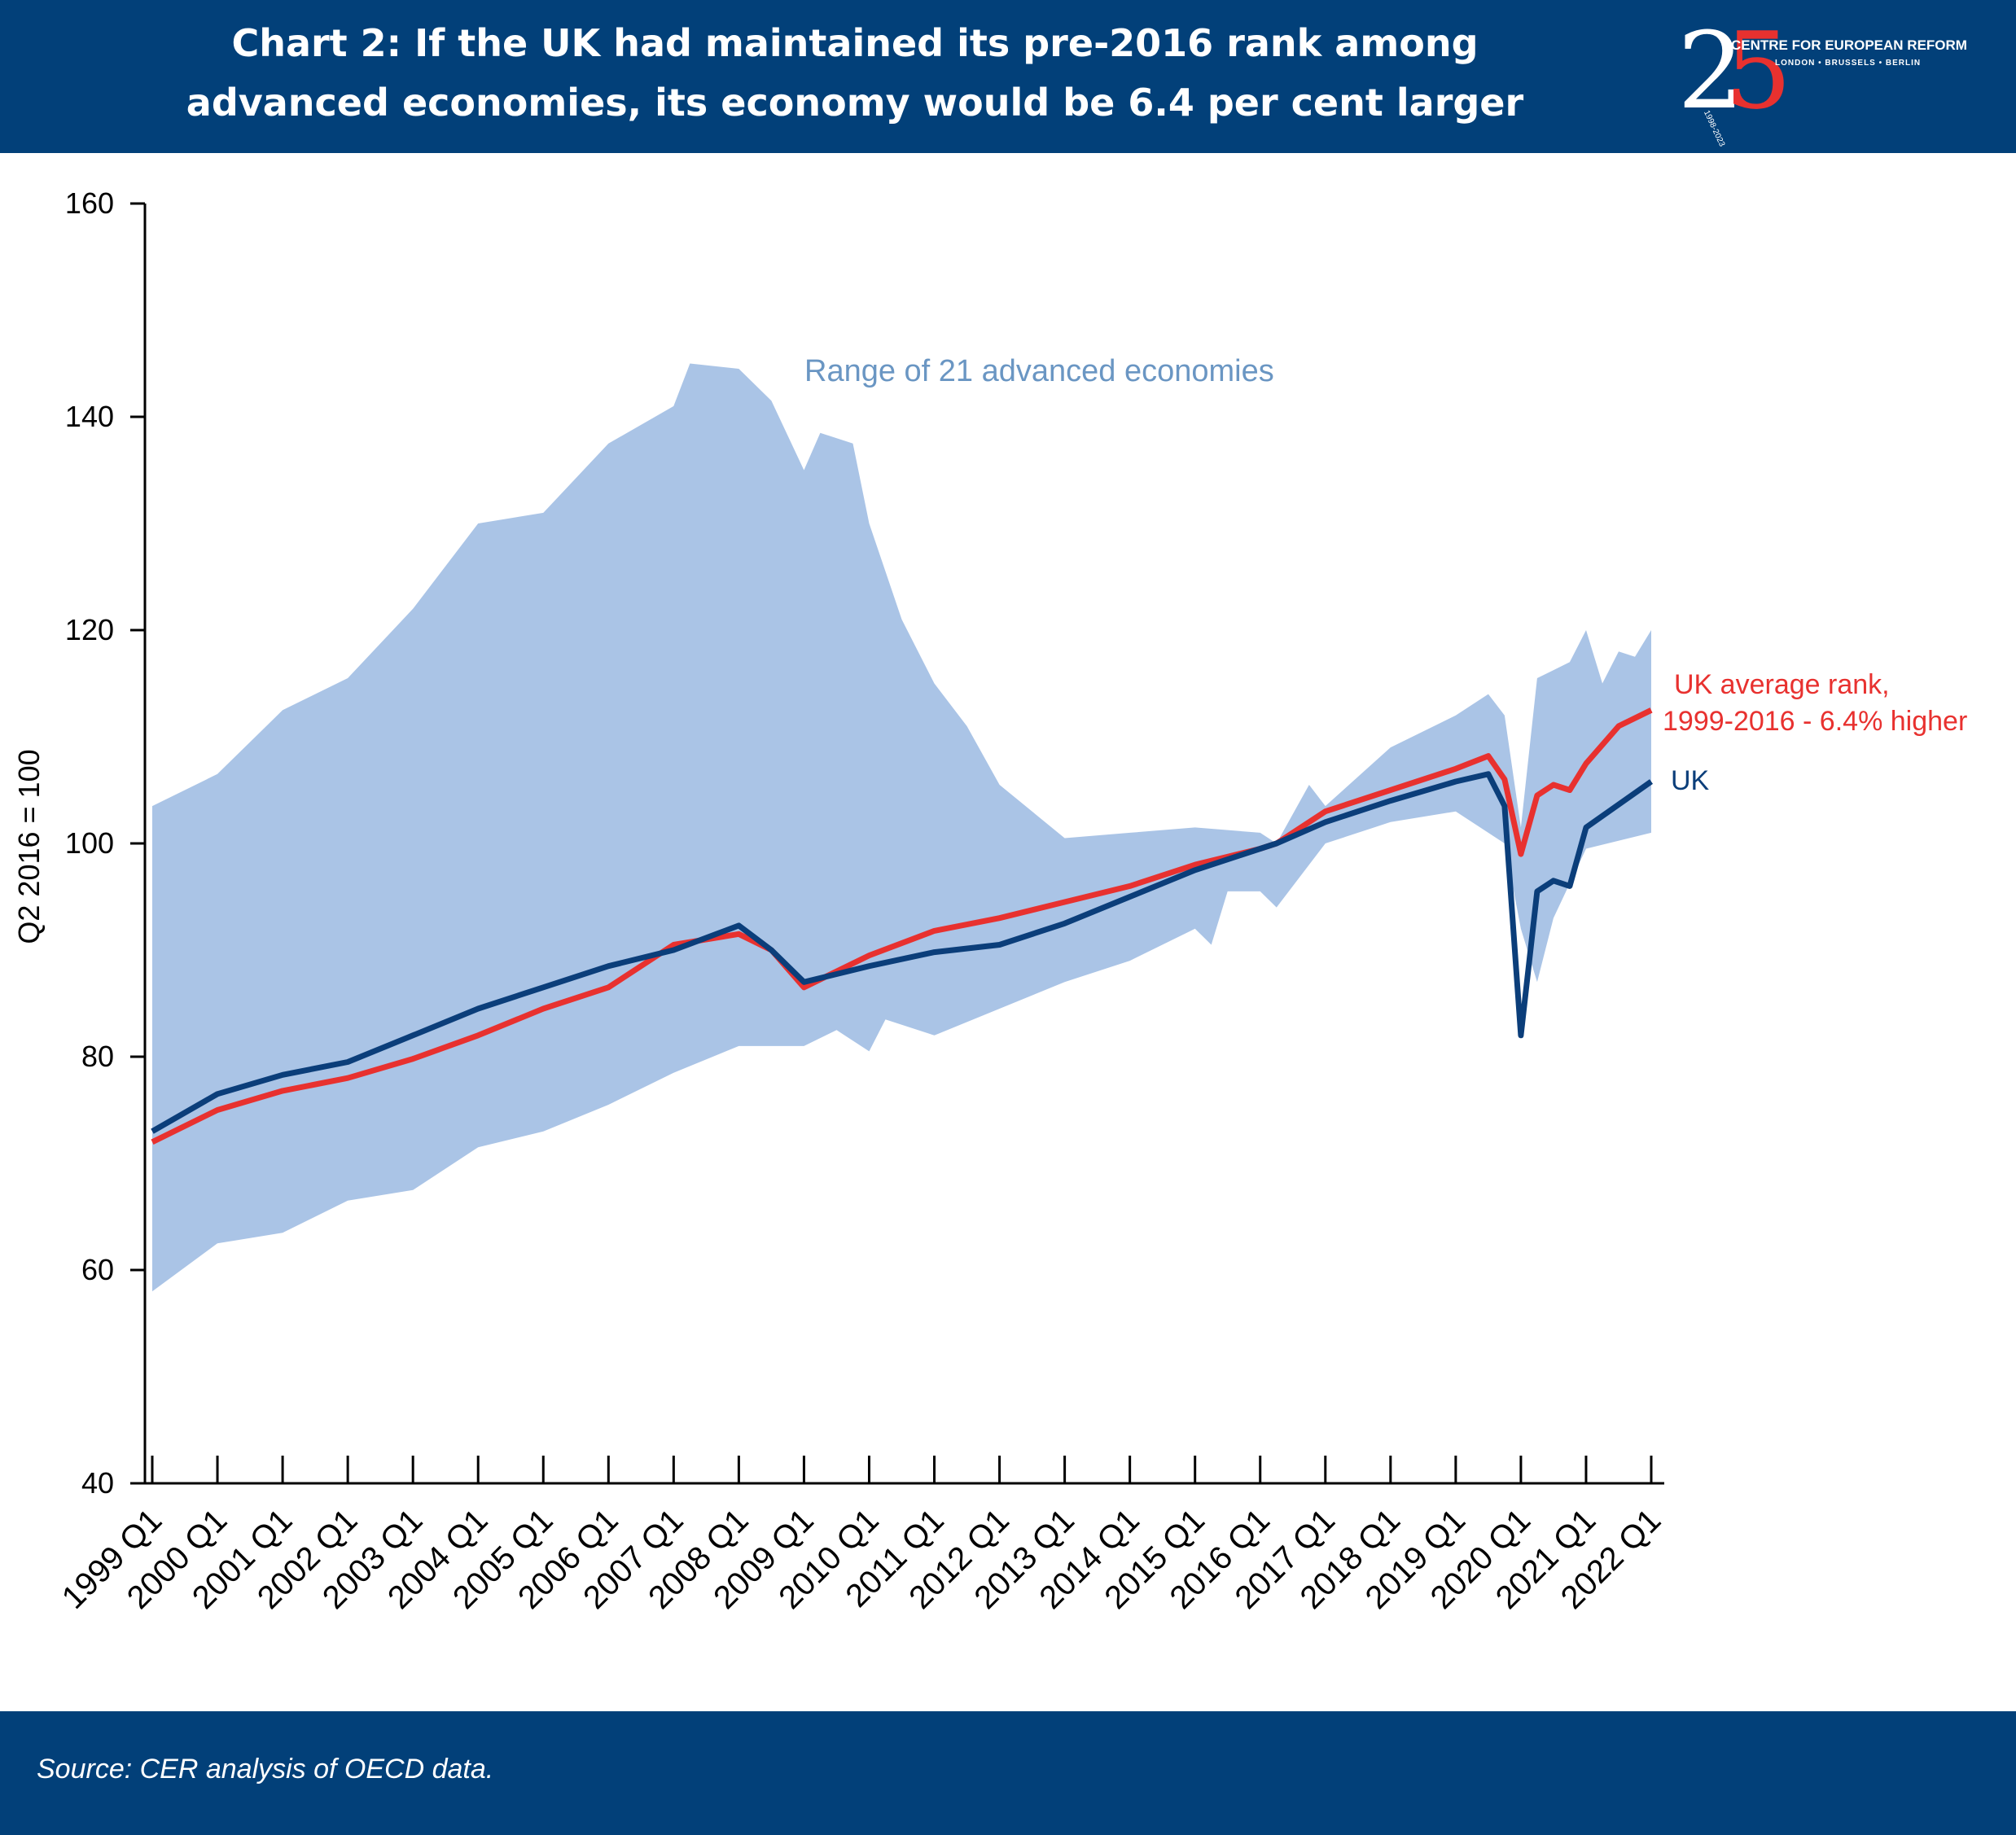 The width and height of the screenshot is (2016, 1835). I want to click on y-tick-label: 100, so click(89, 843).